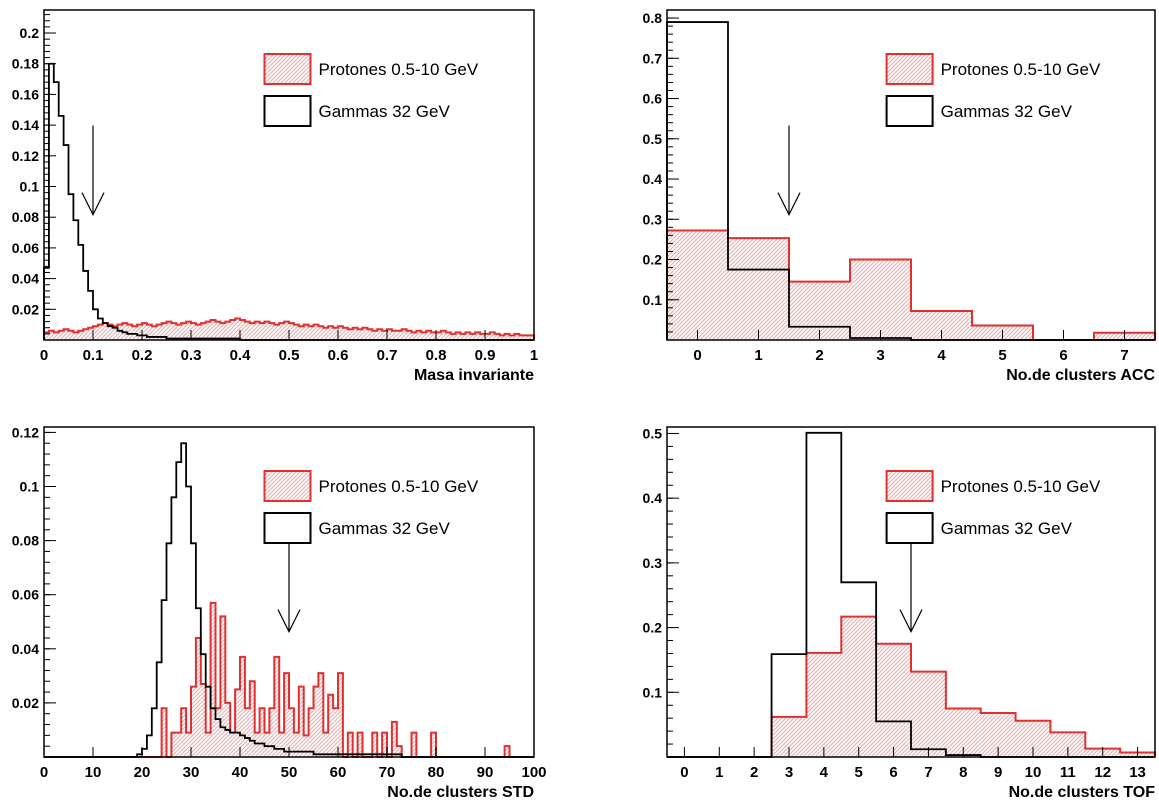  What do you see at coordinates (1124, 355) in the screenshot?
I see `x-tick-label: 7` at bounding box center [1124, 355].